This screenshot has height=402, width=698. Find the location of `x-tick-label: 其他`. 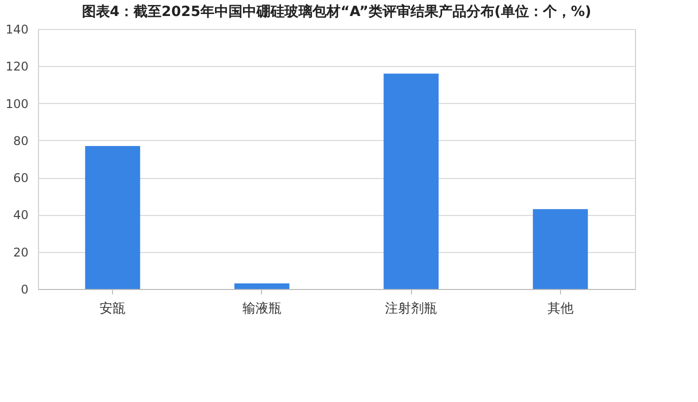

x-tick-label: 其他 is located at coordinates (560, 309).